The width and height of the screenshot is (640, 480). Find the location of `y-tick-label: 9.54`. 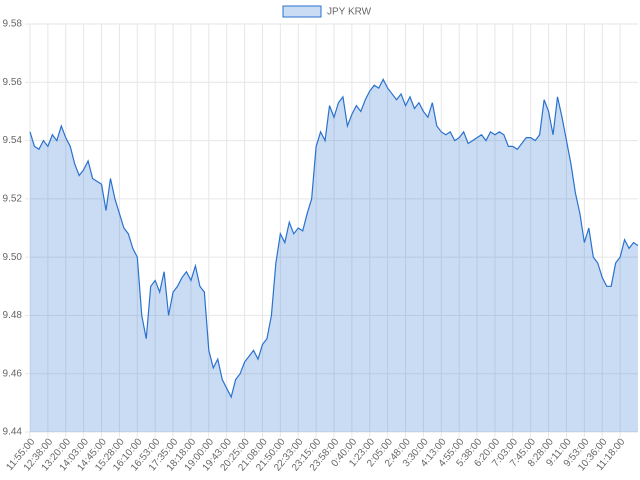

y-tick-label: 9.54 is located at coordinates (13, 140).